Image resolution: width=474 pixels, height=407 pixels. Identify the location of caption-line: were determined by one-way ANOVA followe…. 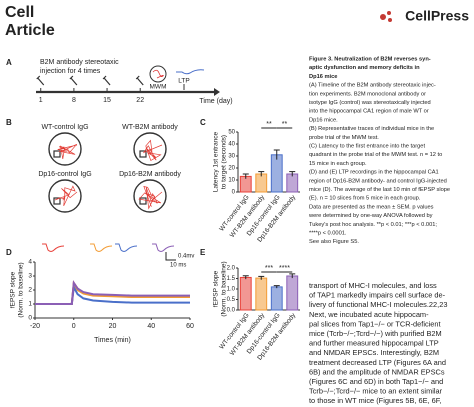
(370, 216).